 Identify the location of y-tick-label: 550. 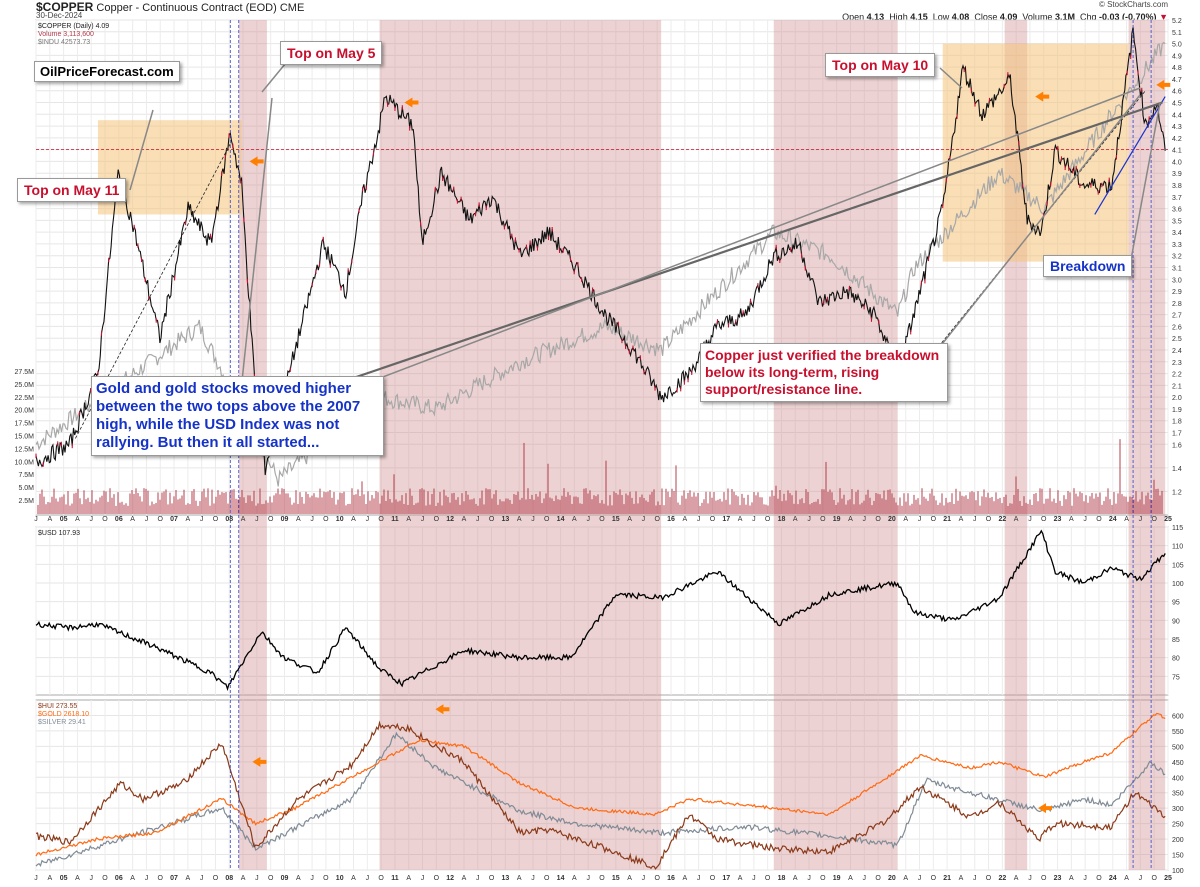
(1178, 732).